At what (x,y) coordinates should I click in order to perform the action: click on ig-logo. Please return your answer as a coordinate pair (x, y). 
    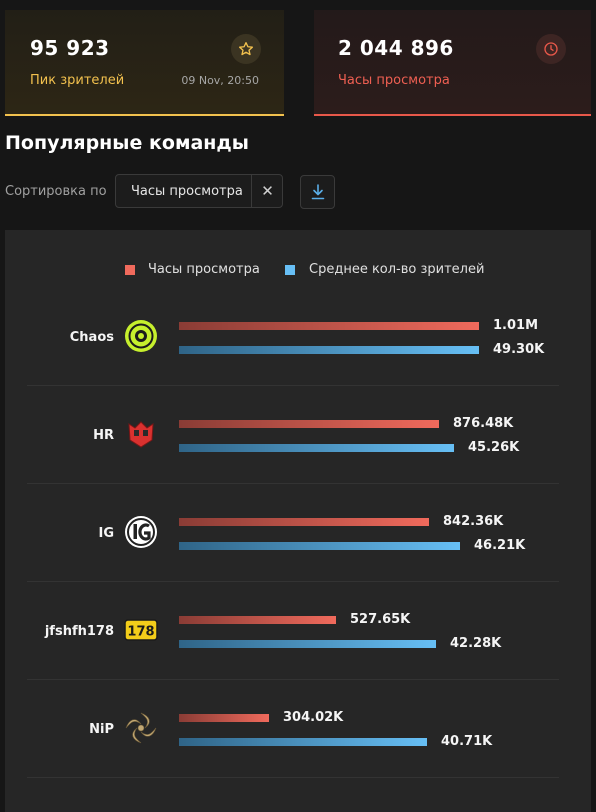
    Looking at the image, I should click on (141, 532).